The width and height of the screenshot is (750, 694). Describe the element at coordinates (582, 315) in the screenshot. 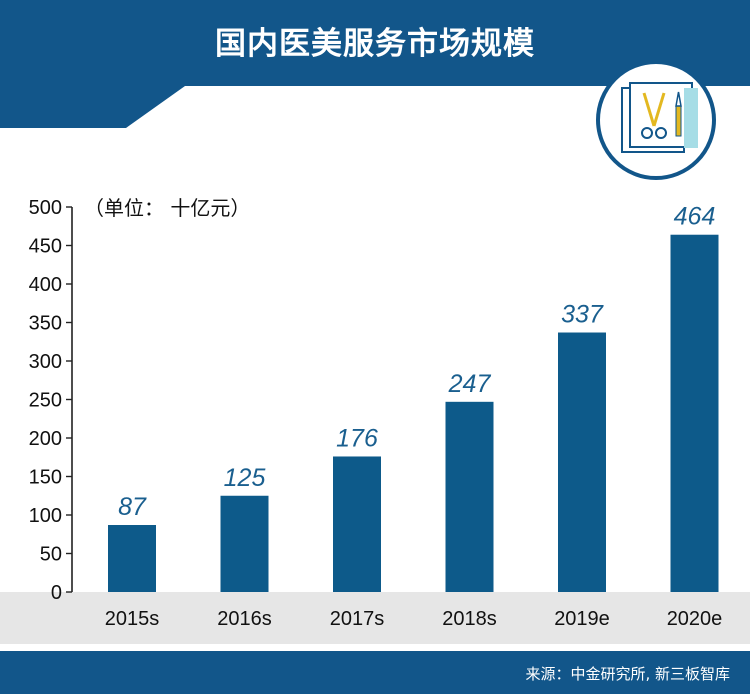

I see `data-label: 337` at that location.